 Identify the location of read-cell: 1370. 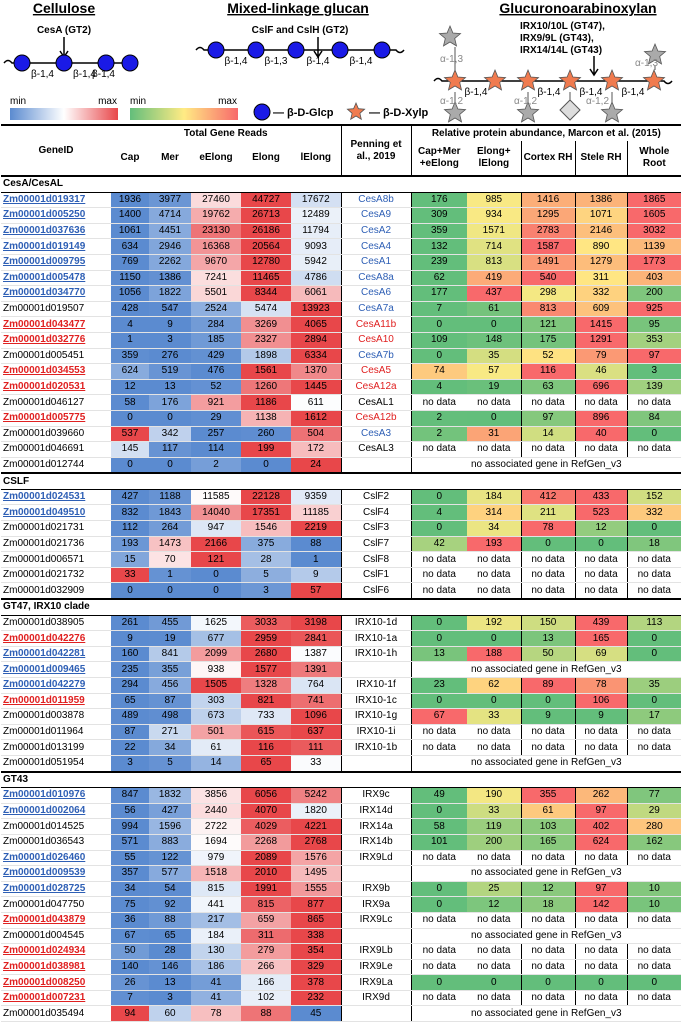
(316, 371).